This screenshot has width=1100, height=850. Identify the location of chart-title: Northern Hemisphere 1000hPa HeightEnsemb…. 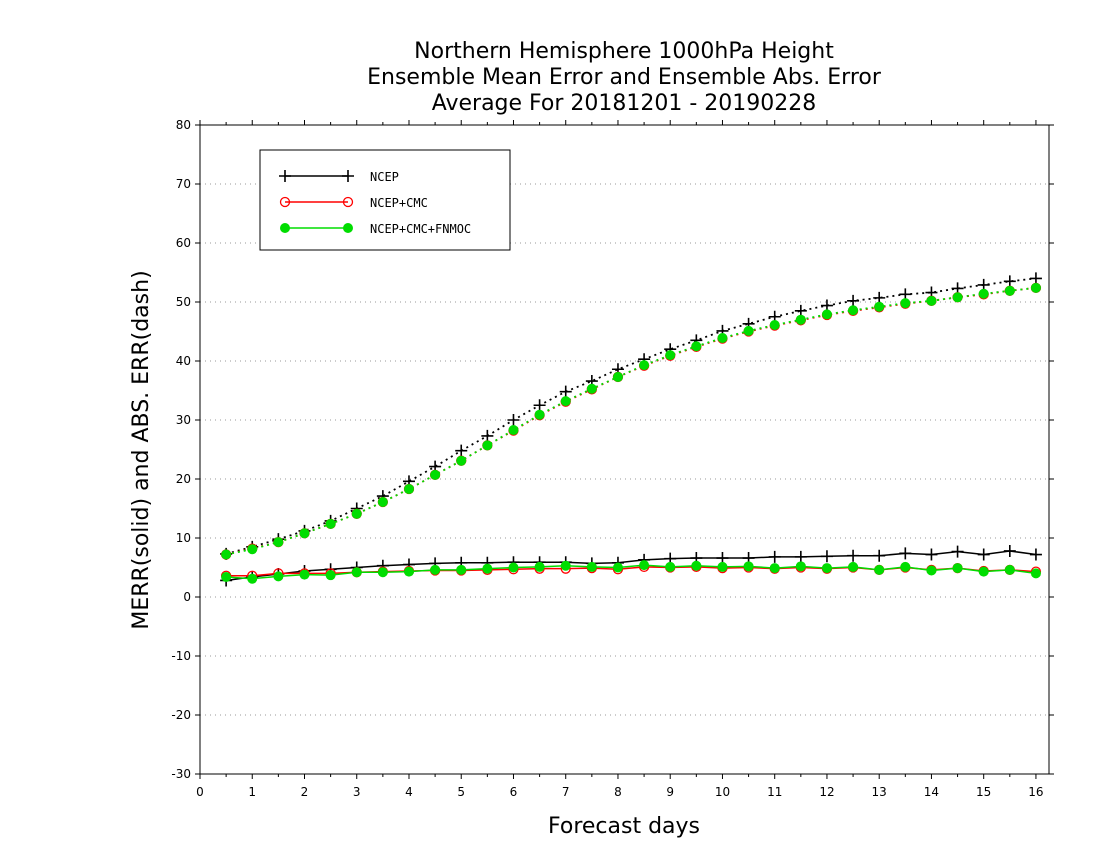
(624, 77).